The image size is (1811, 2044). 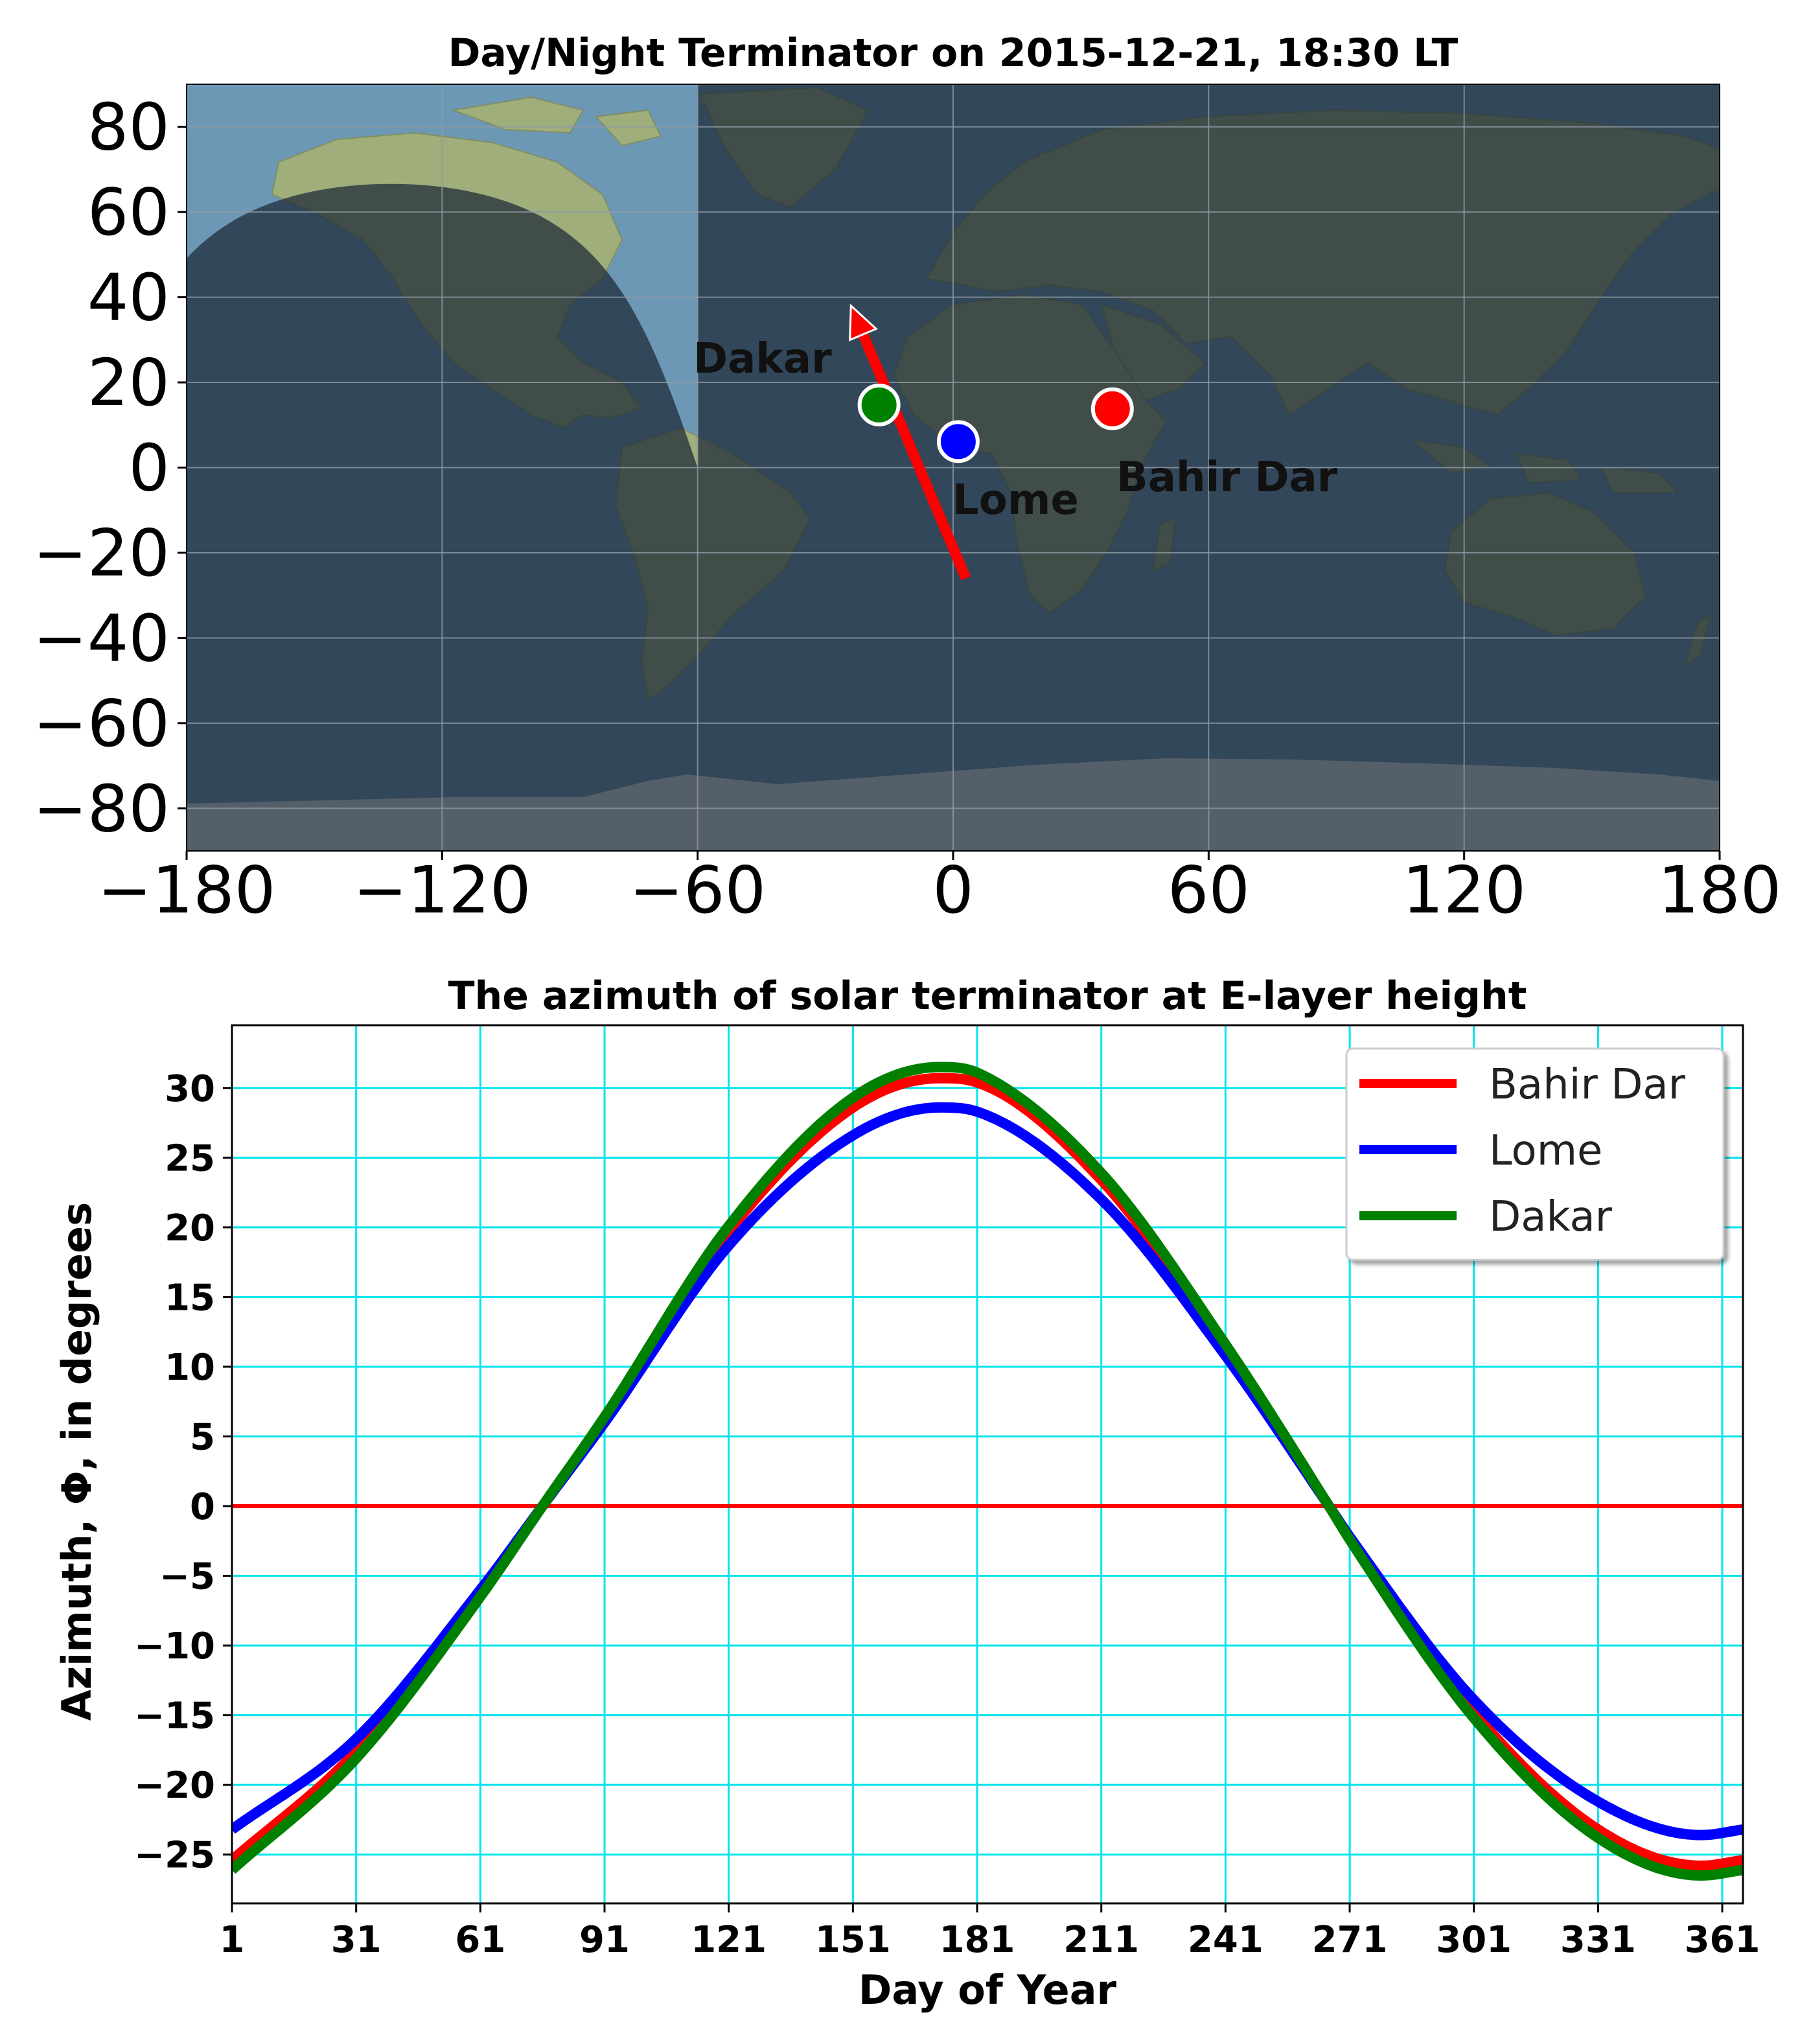 I want to click on chart-x-tick-label: 121, so click(x=729, y=1940).